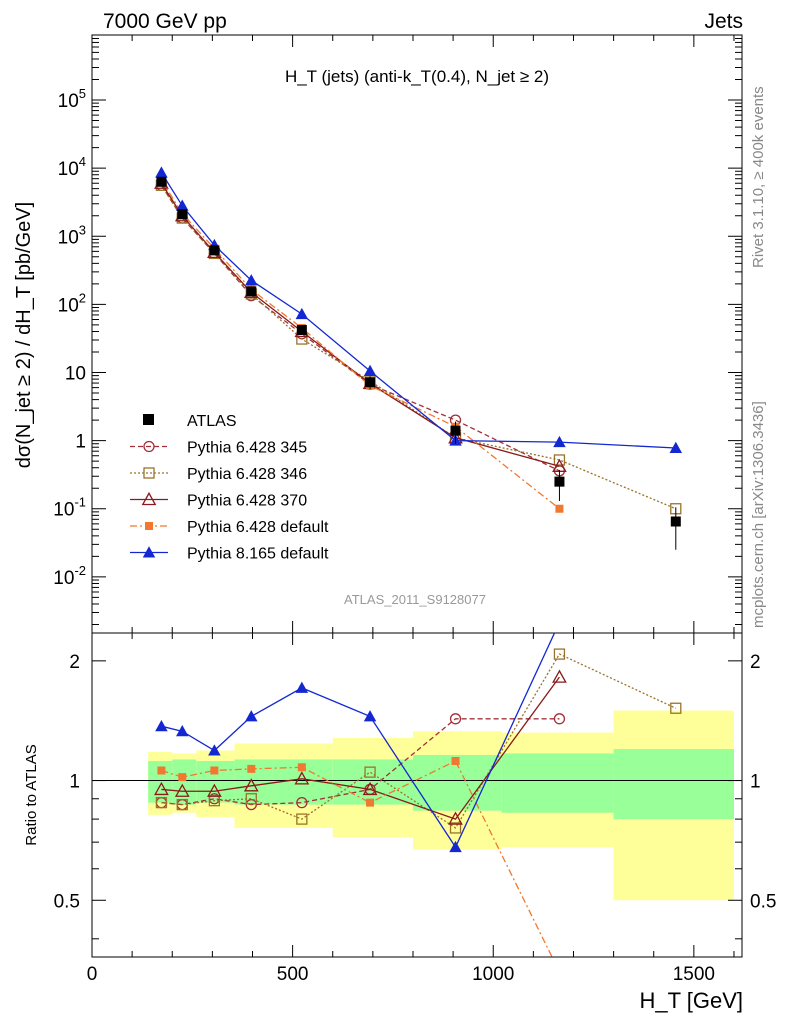 Image resolution: width=786 pixels, height=1024 pixels. I want to click on legend-label: Pythia 6.428 346, so click(247, 474).